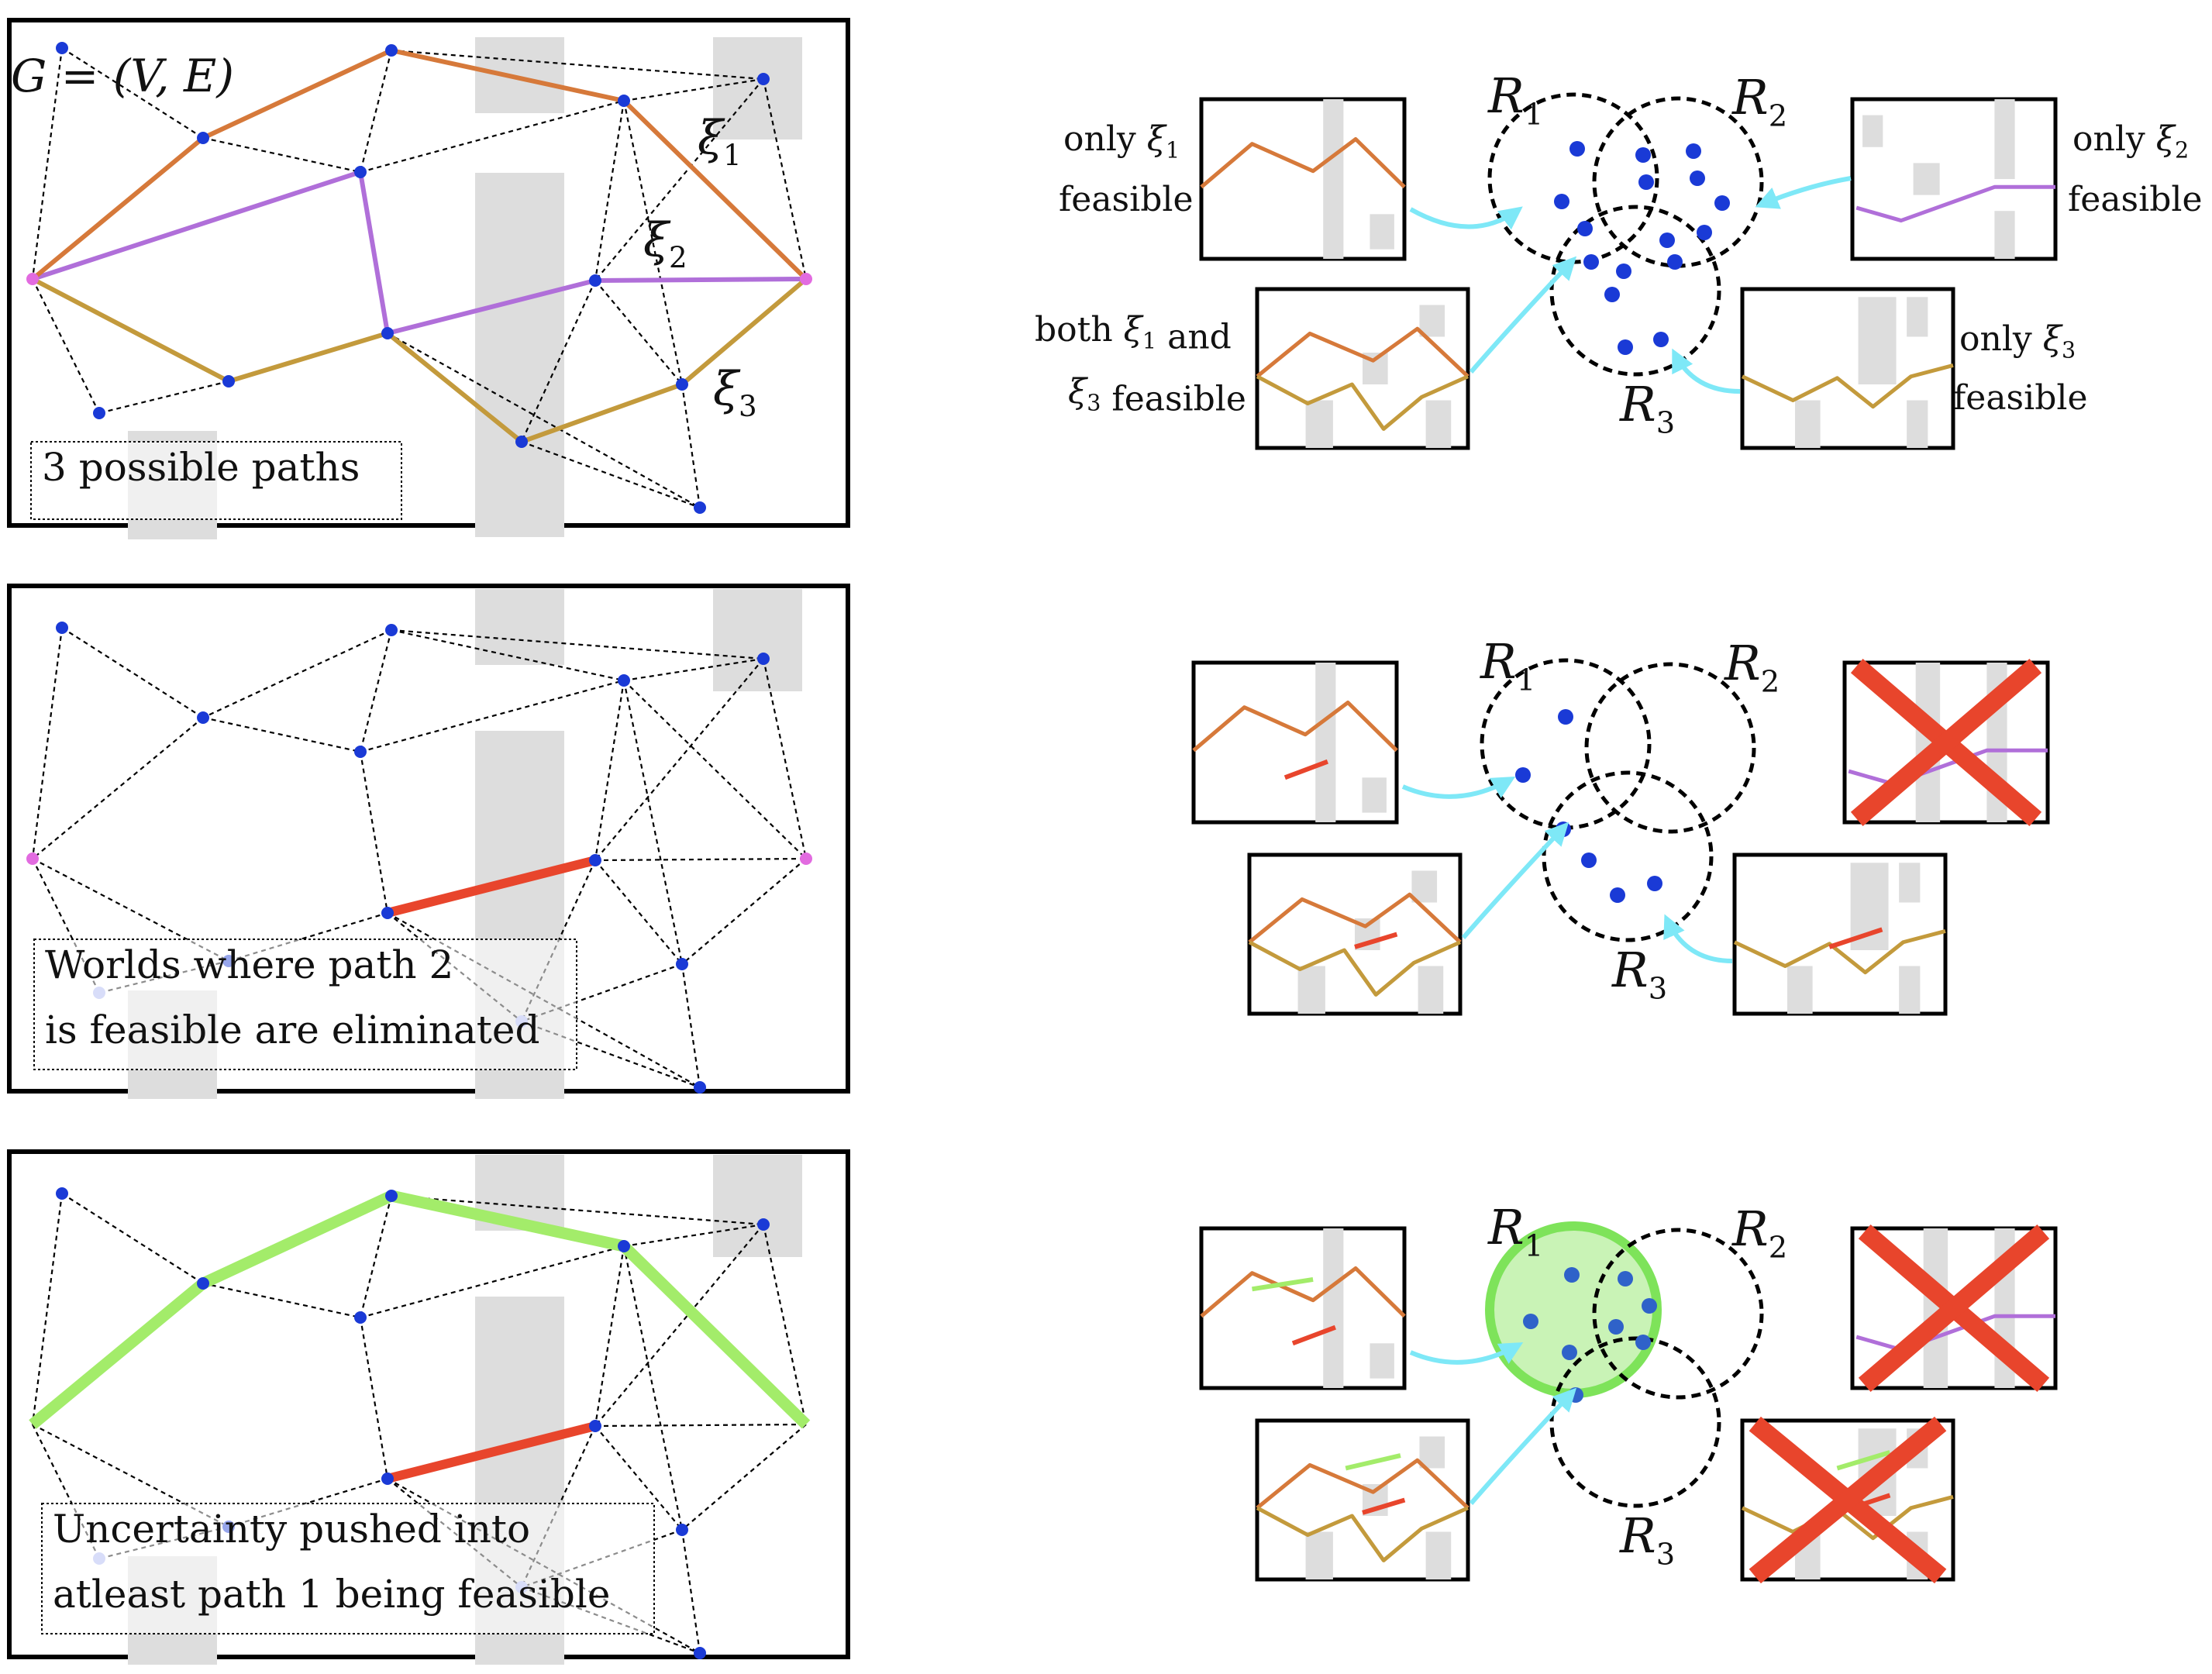 The height and width of the screenshot is (1674, 2212). I want to click on thumbnail-frame, so click(1295, 742).